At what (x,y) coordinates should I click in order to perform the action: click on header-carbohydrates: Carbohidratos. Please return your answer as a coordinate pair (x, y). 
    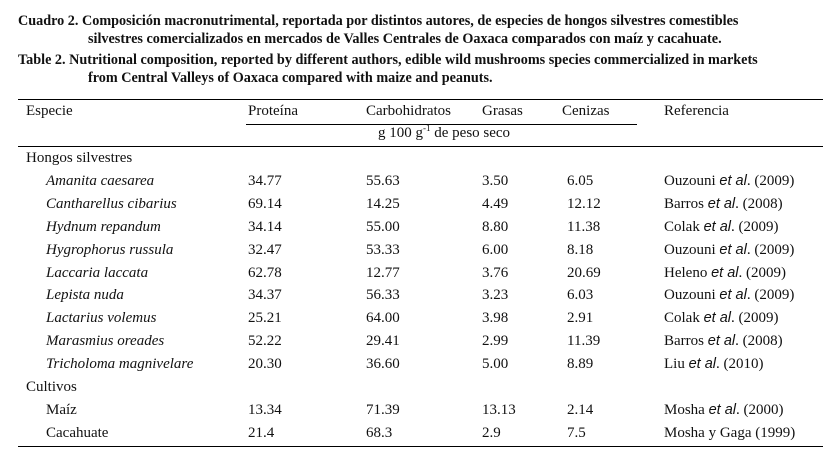
    Looking at the image, I should click on (408, 111).